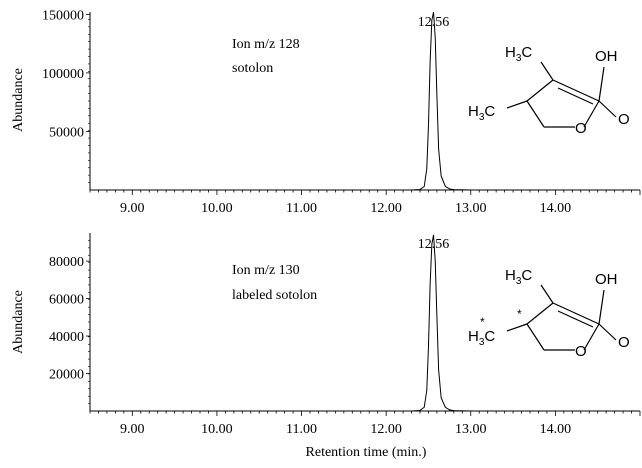  What do you see at coordinates (266, 44) in the screenshot?
I see `ion-annotation-line1: Ion m/z 128` at bounding box center [266, 44].